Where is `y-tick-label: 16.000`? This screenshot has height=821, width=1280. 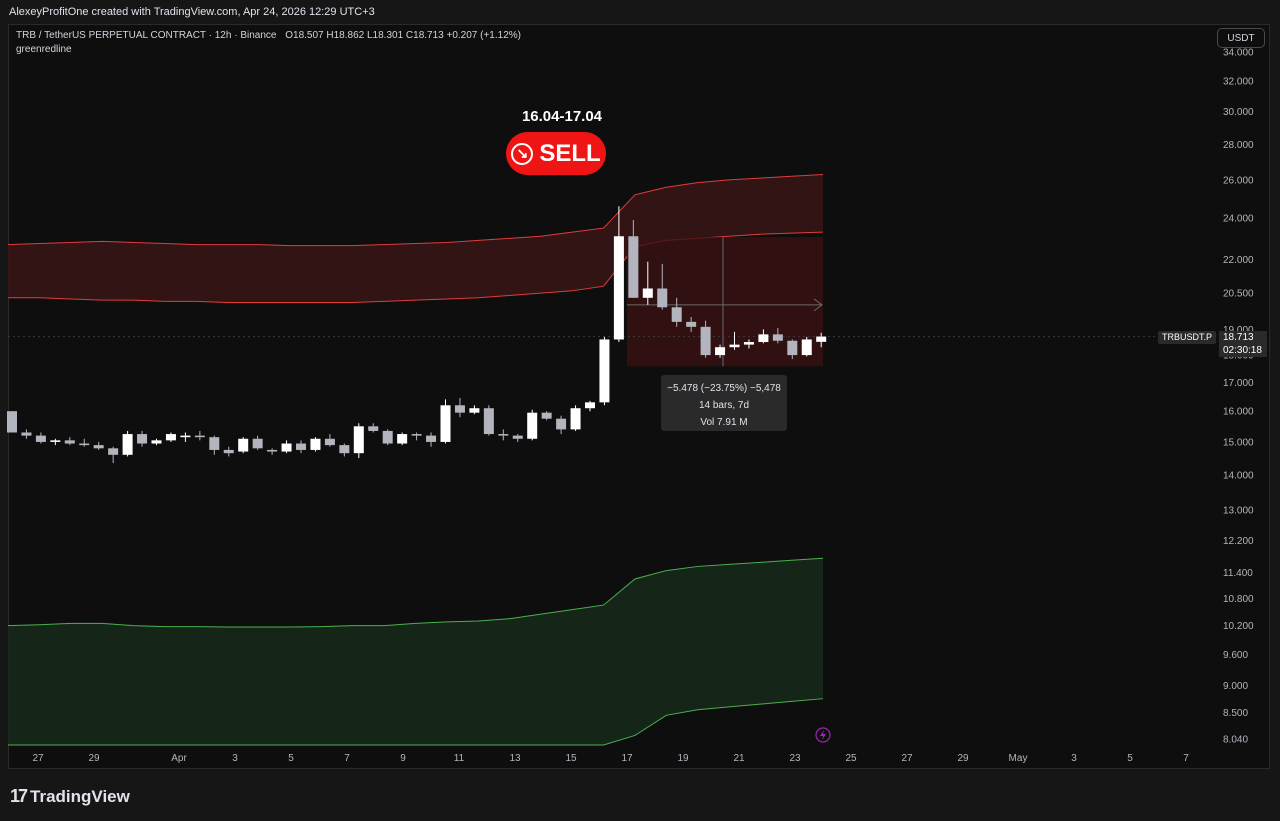 y-tick-label: 16.000 is located at coordinates (1238, 412).